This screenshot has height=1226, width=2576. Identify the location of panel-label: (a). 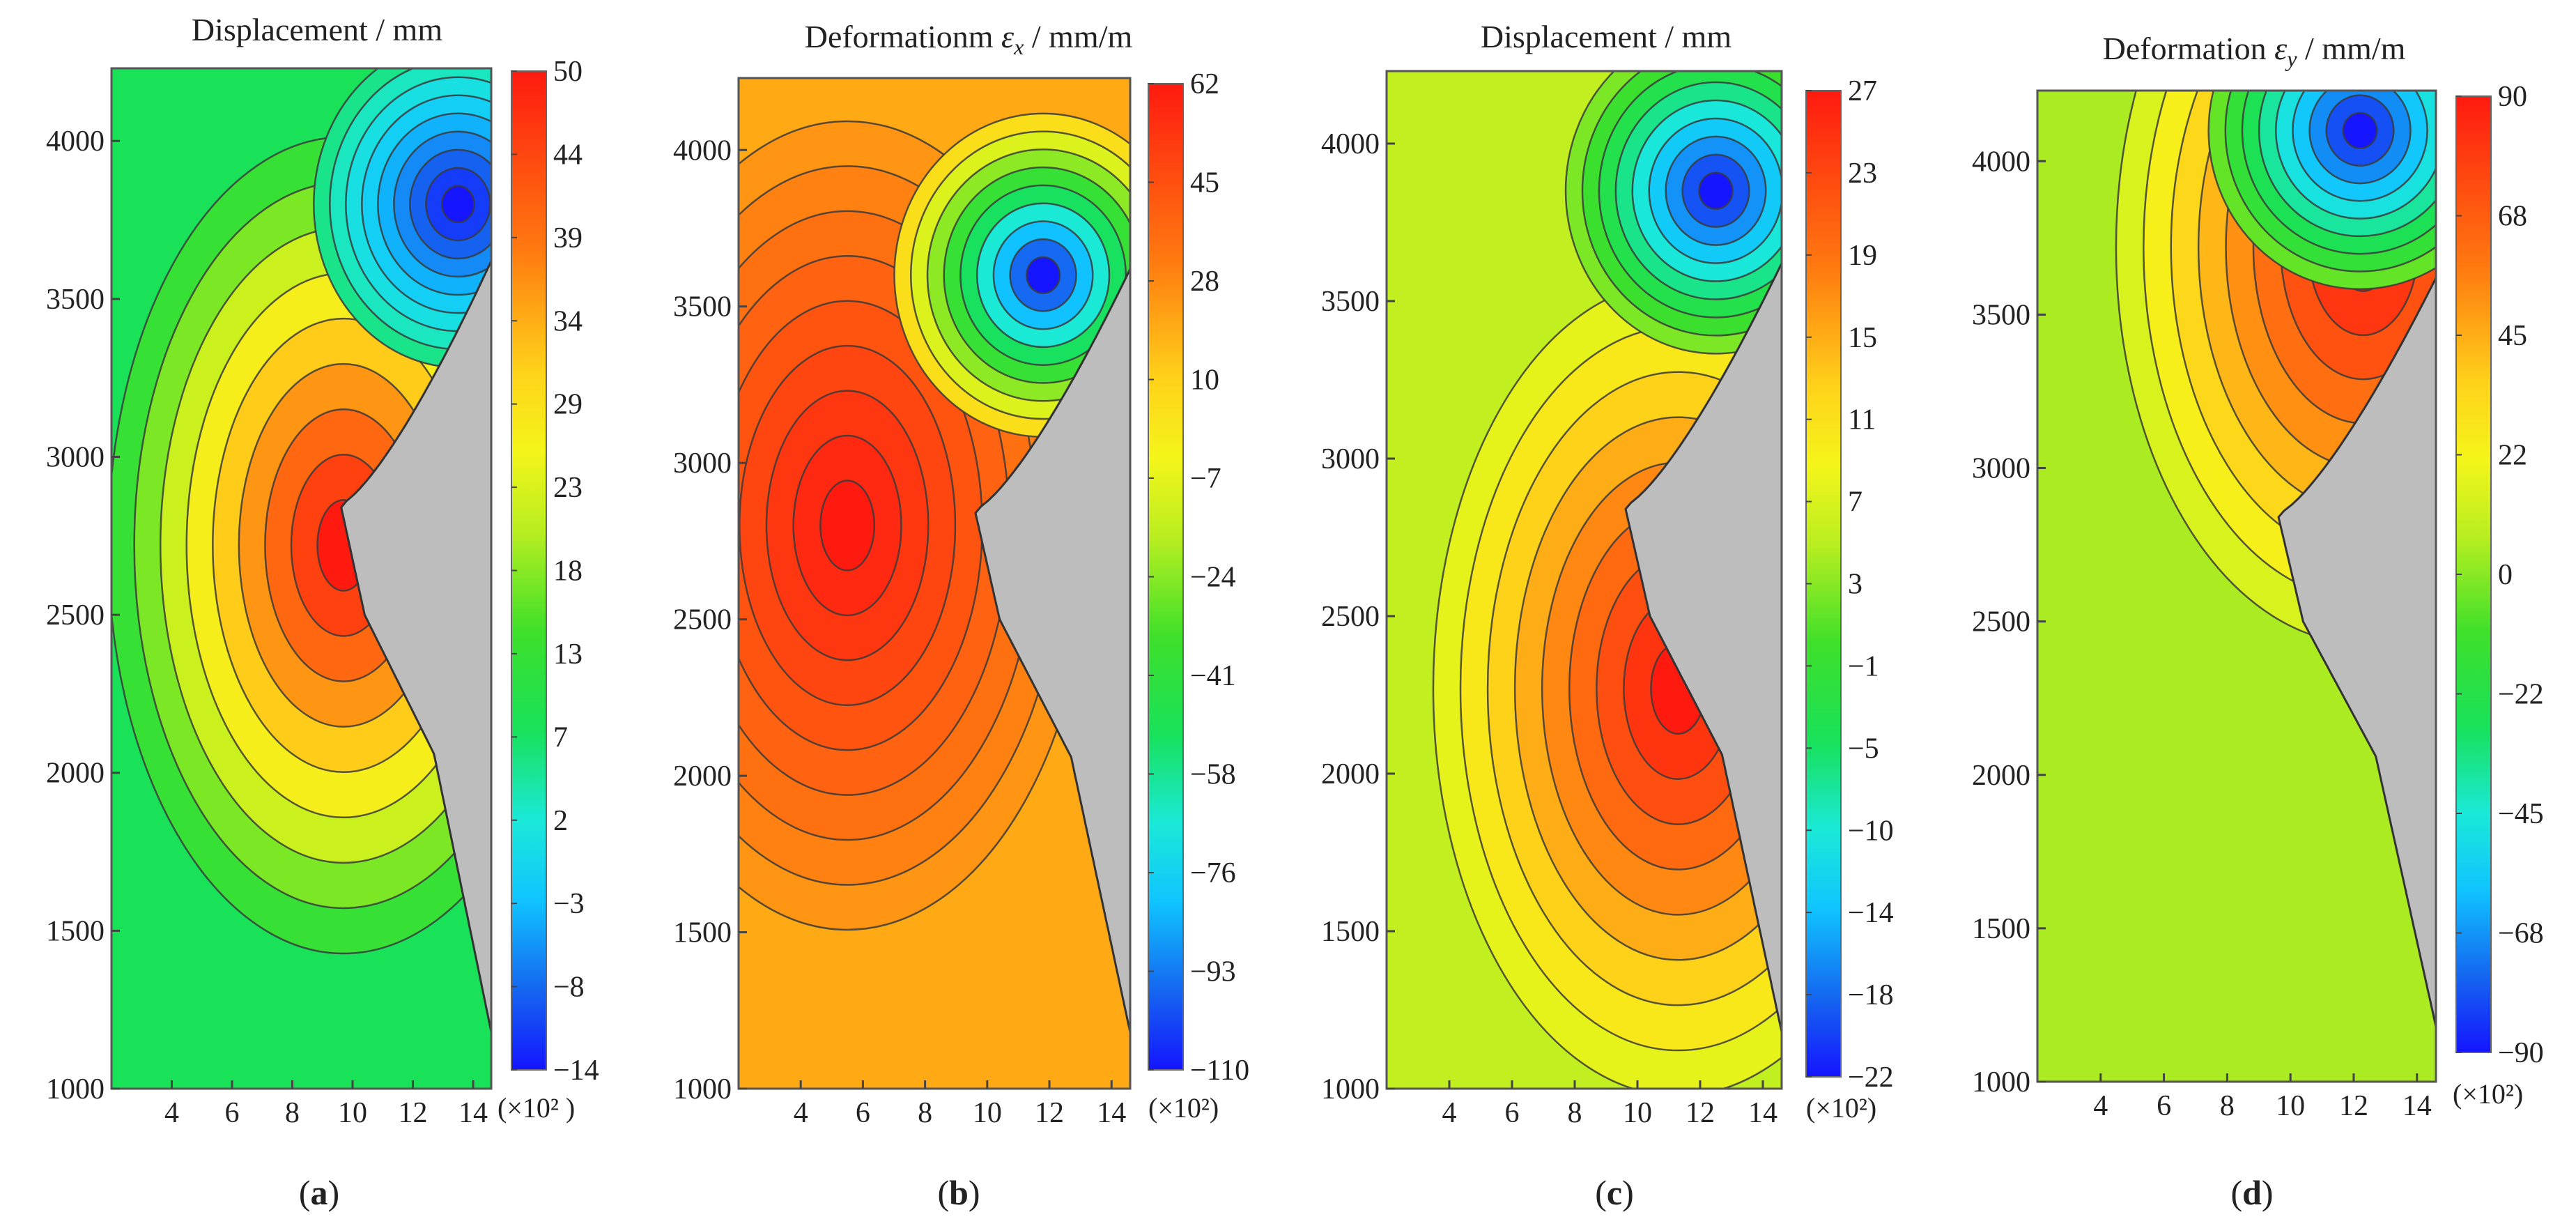
(319, 1193).